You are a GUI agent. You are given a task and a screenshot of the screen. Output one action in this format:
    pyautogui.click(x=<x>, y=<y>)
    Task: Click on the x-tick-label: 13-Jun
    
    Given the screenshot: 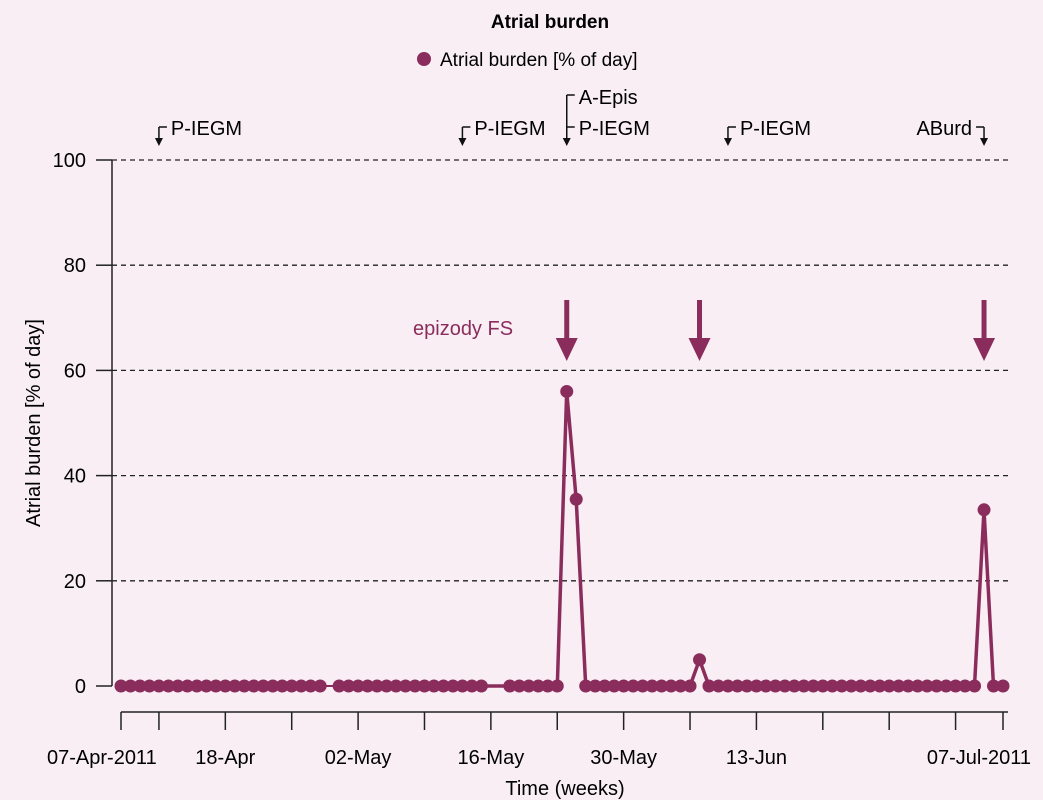 What is the action you would take?
    pyautogui.click(x=756, y=758)
    